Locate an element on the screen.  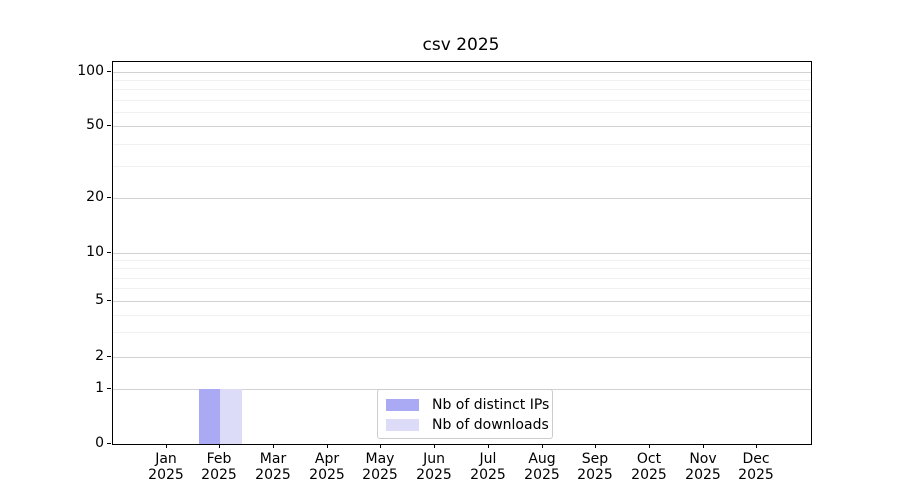
x-tick-label: Oct 2025 is located at coordinates (649, 467).